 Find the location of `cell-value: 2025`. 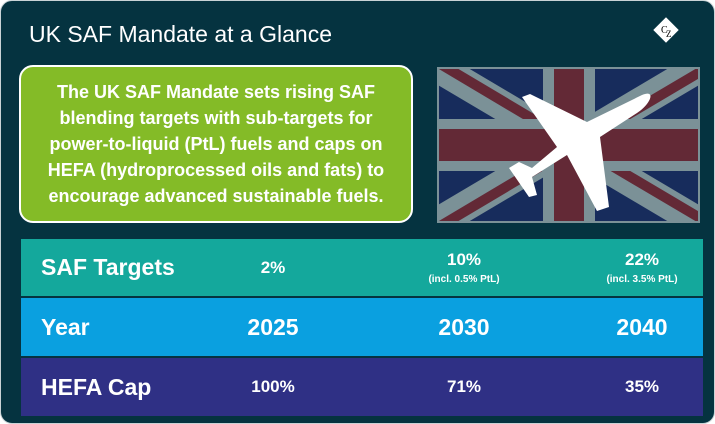

cell-value: 2025 is located at coordinates (273, 326).